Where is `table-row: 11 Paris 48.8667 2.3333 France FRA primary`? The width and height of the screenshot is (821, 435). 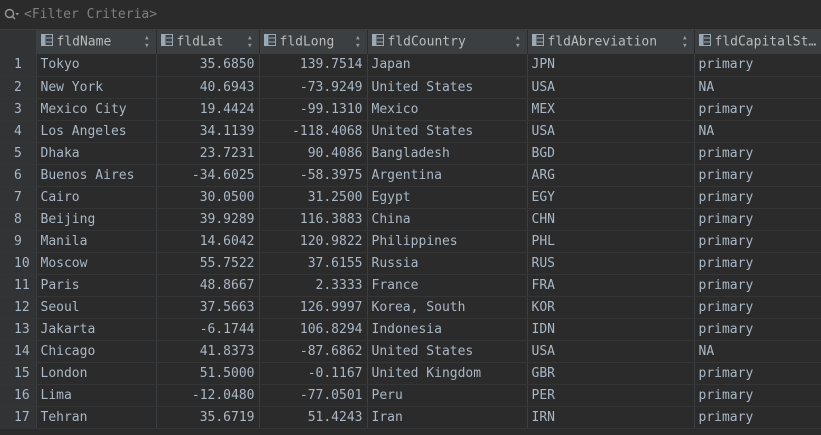 table-row: 11 Paris 48.8667 2.3333 France FRA primary is located at coordinates (410, 285).